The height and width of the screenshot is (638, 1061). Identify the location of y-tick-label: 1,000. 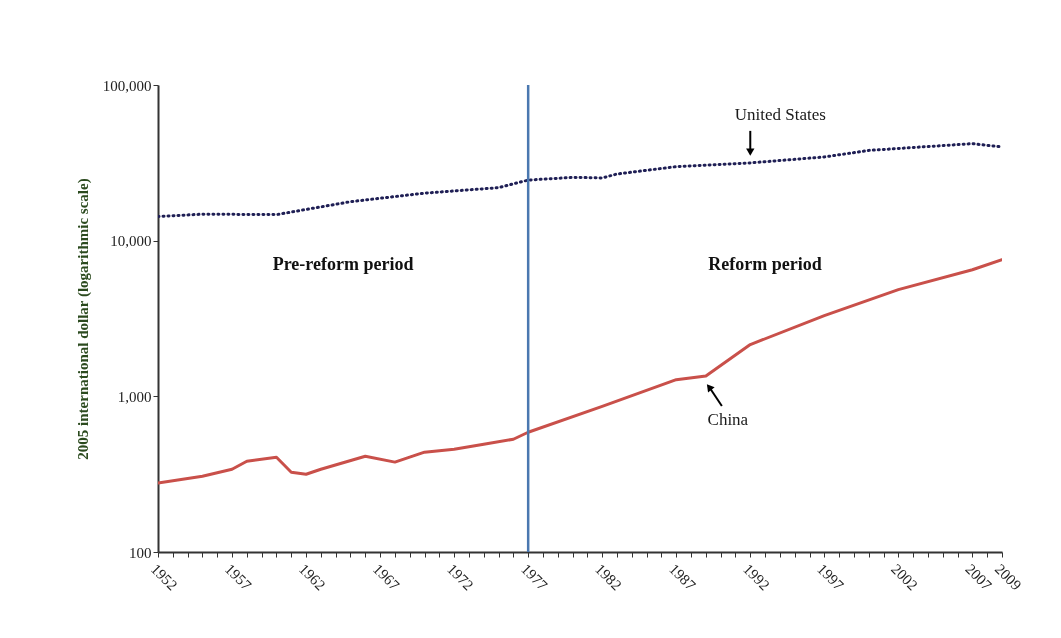
(134, 396).